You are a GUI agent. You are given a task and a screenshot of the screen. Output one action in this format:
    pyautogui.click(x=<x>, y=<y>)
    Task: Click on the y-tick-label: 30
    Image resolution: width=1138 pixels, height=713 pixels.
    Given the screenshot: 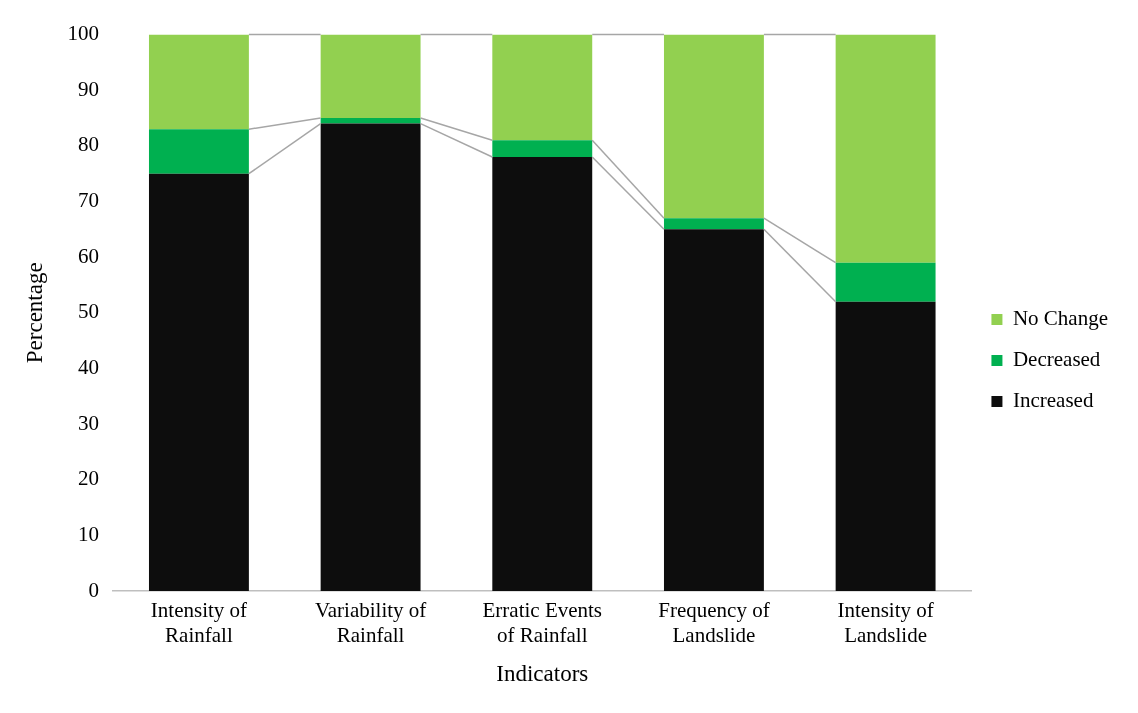 What is the action you would take?
    pyautogui.click(x=89, y=422)
    